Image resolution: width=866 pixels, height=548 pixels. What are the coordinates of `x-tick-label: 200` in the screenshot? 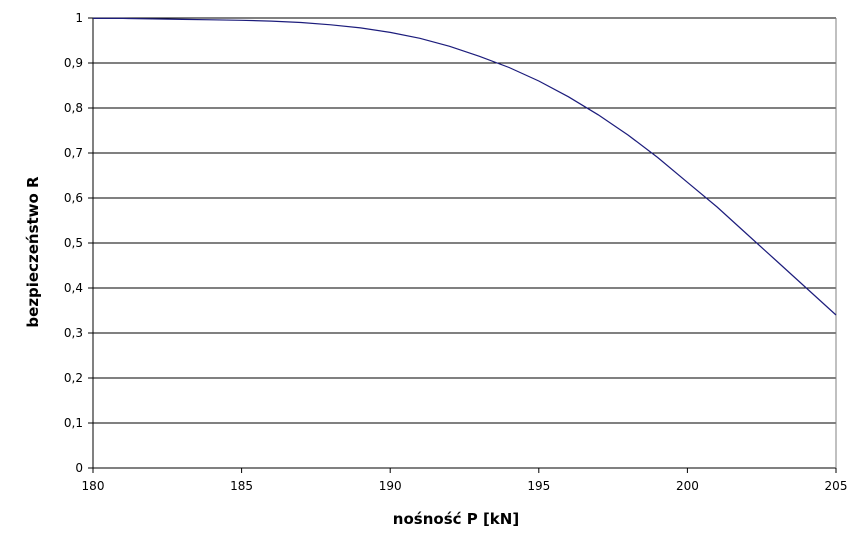 It's located at (687, 486).